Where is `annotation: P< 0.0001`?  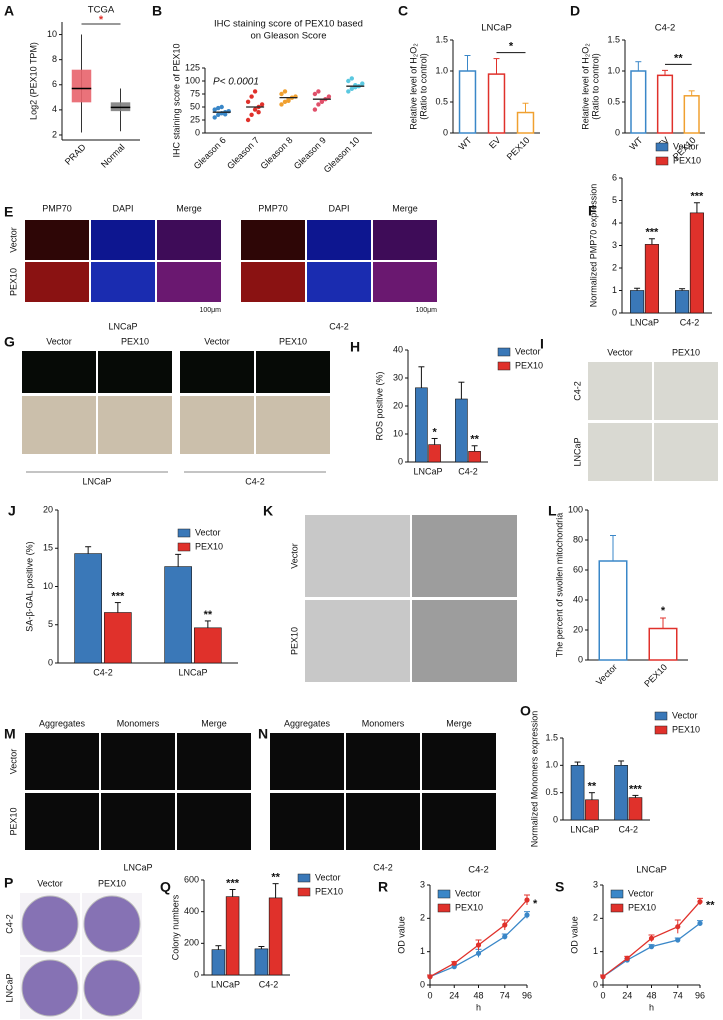
annotation: P< 0.0001 is located at coordinates (236, 82).